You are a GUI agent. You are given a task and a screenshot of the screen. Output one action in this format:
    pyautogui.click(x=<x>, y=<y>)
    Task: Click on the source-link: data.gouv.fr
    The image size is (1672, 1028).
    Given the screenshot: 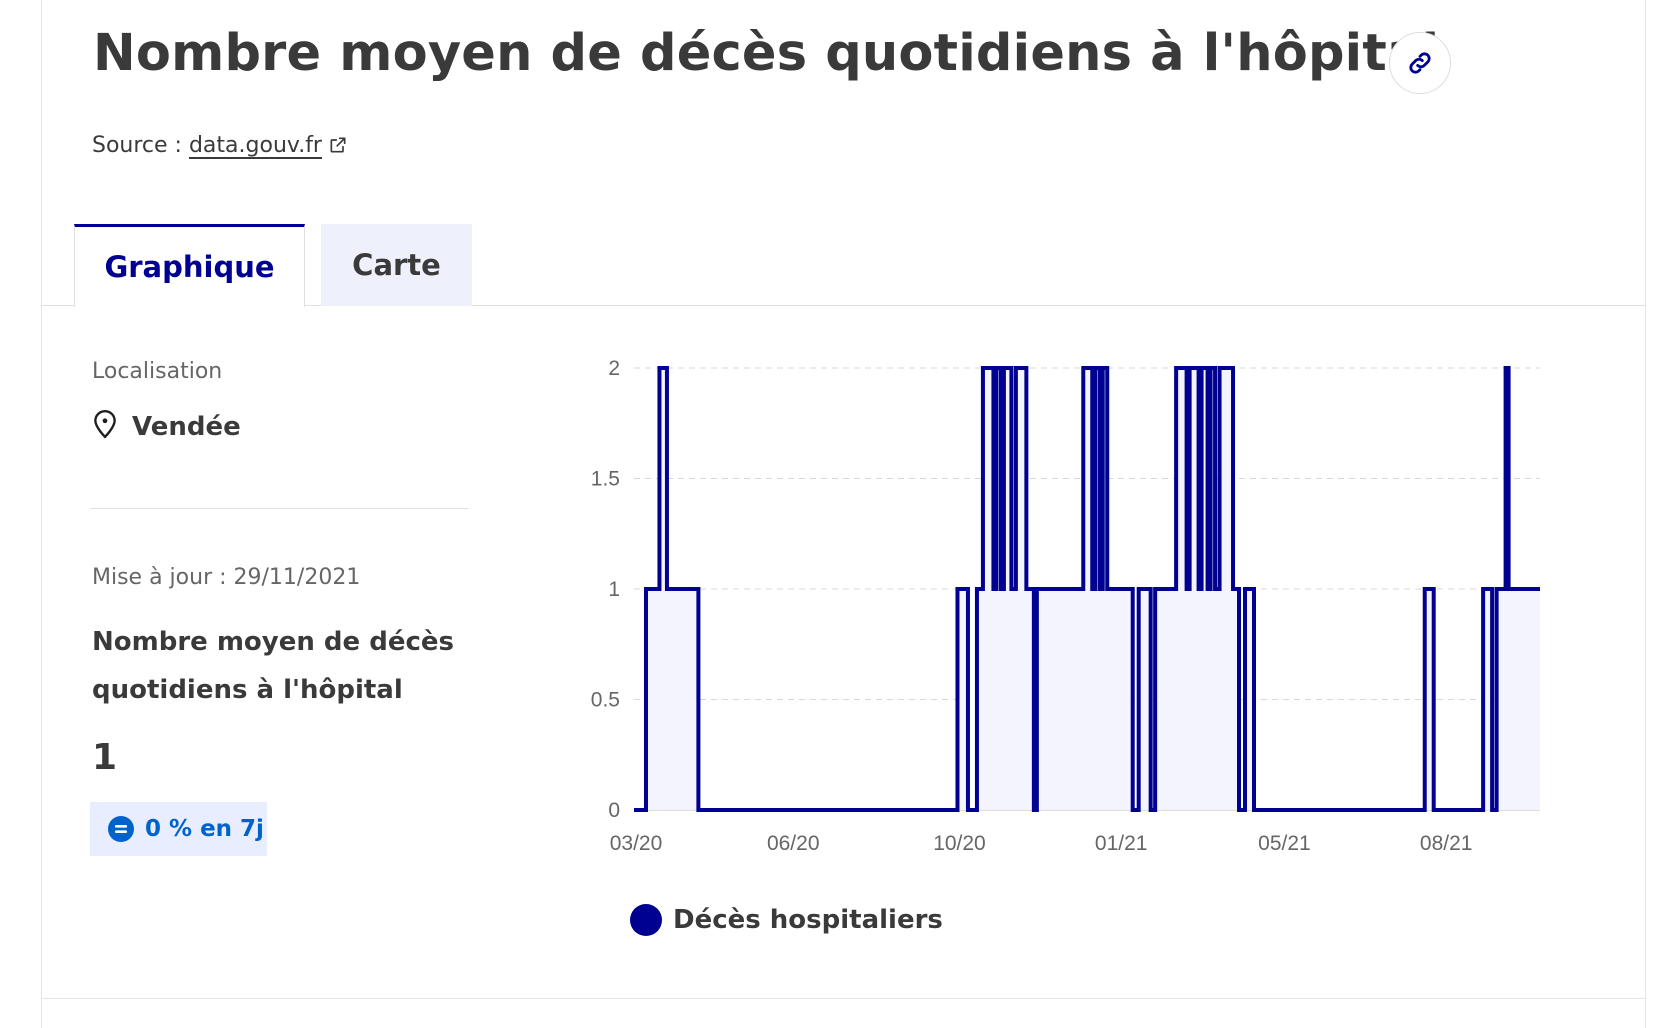 What is the action you would take?
    pyautogui.click(x=268, y=145)
    